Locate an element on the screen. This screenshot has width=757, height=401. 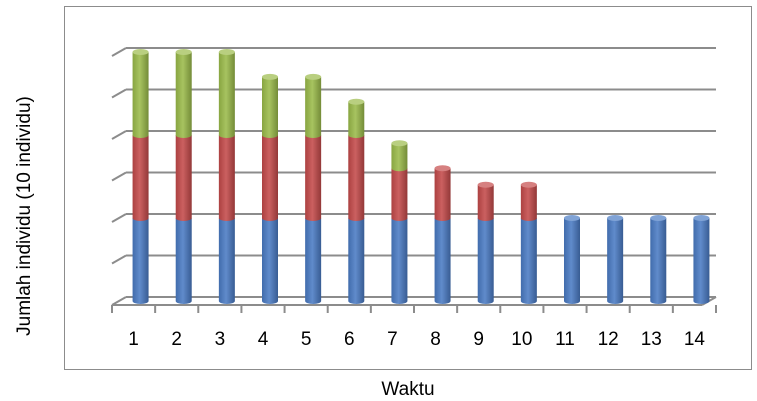
x-tick-label: 14 is located at coordinates (695, 339).